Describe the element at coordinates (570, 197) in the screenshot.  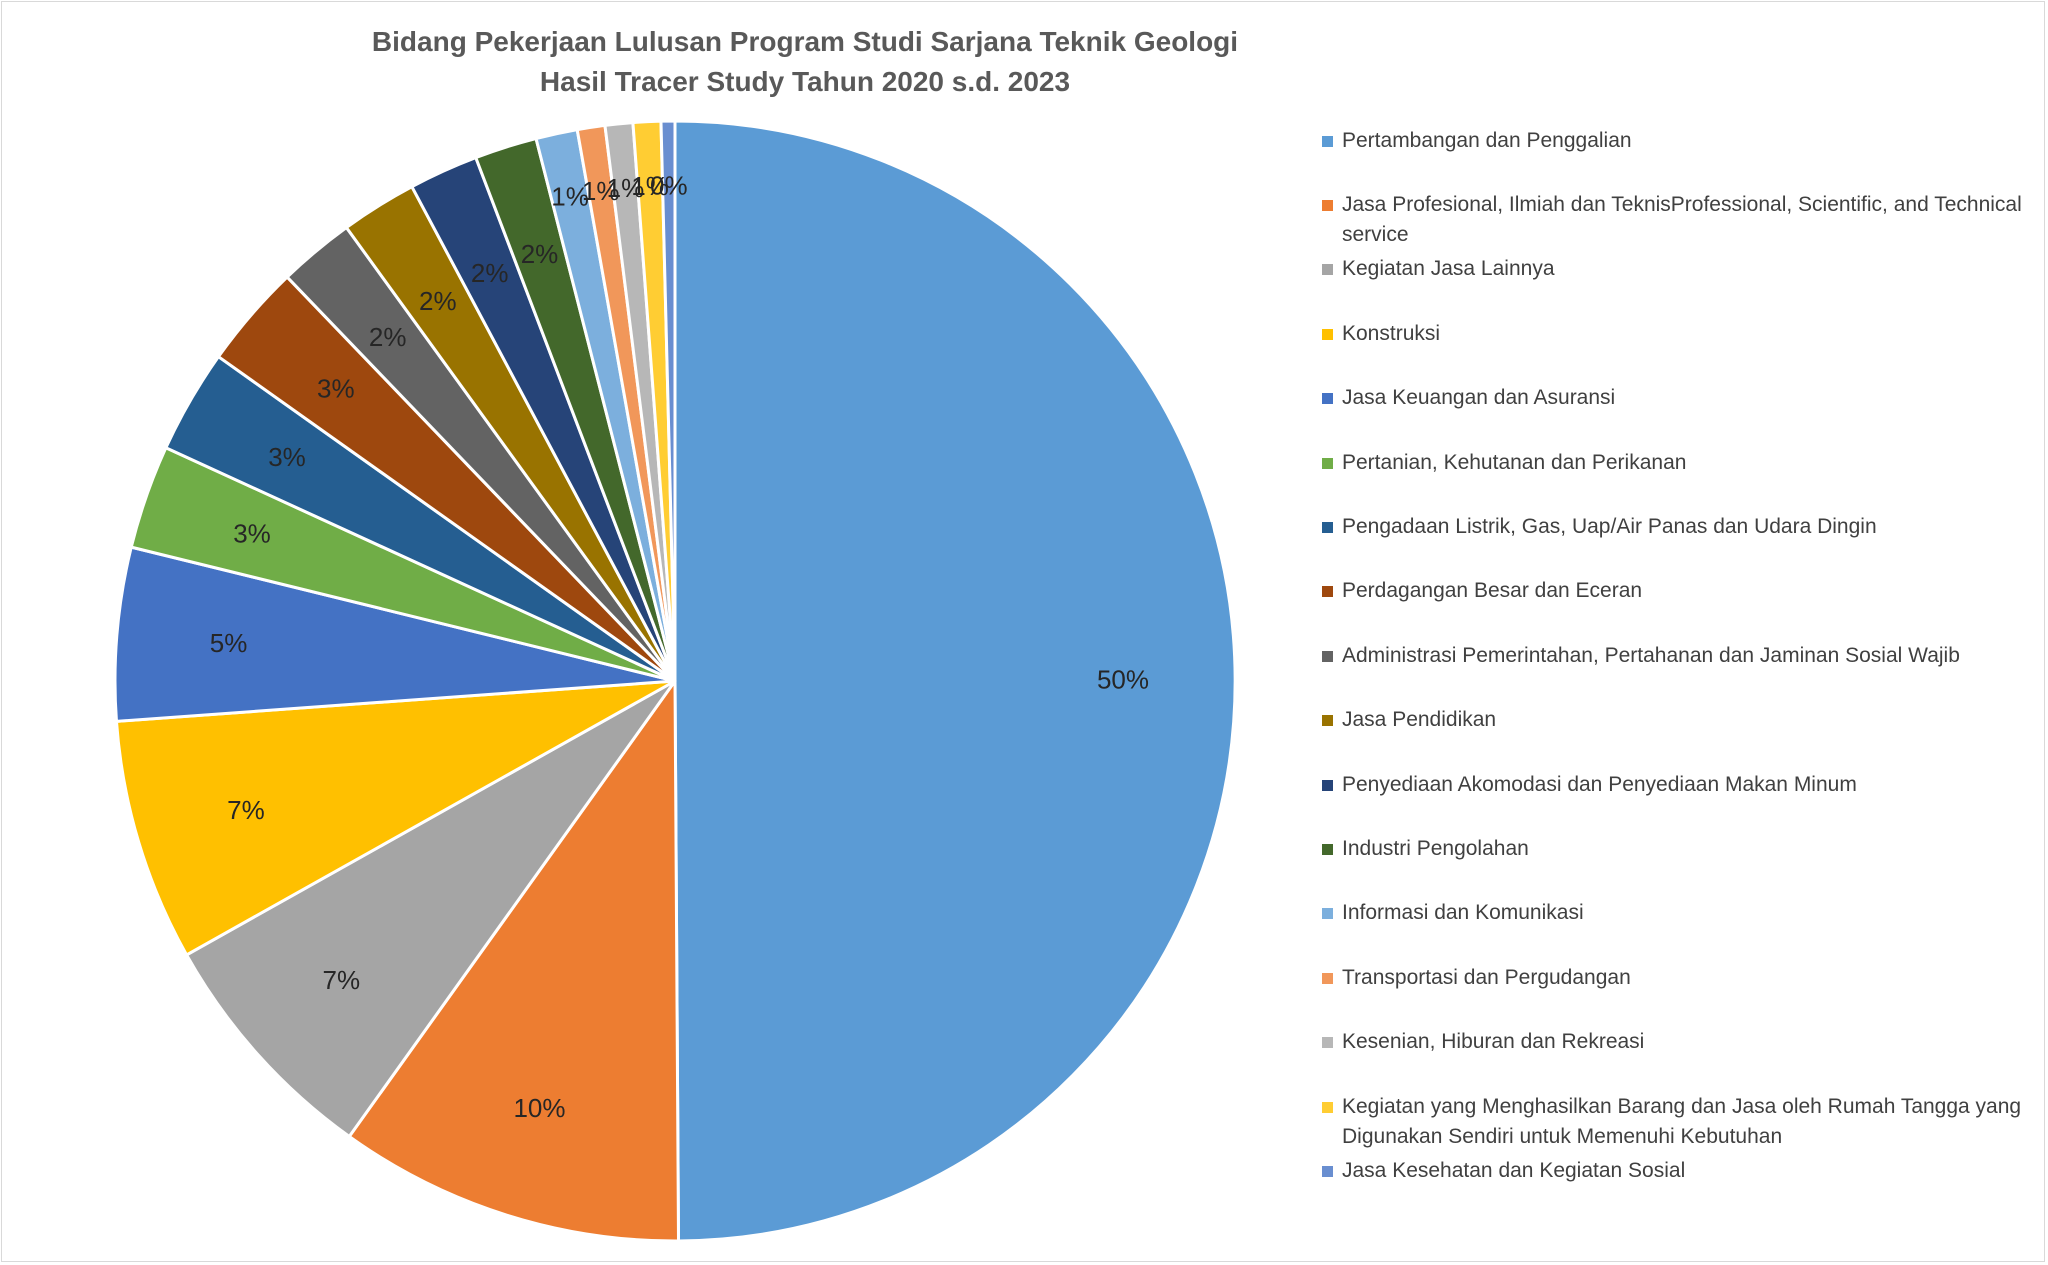
I see `pie-data-label-13: 1%` at that location.